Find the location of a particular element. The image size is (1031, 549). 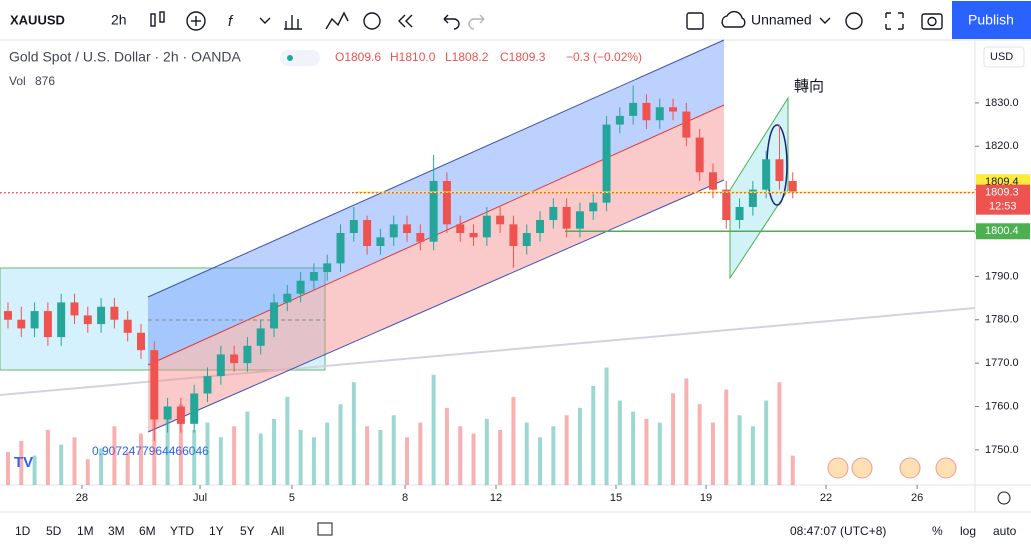

compare-icon is located at coordinates (337, 20).